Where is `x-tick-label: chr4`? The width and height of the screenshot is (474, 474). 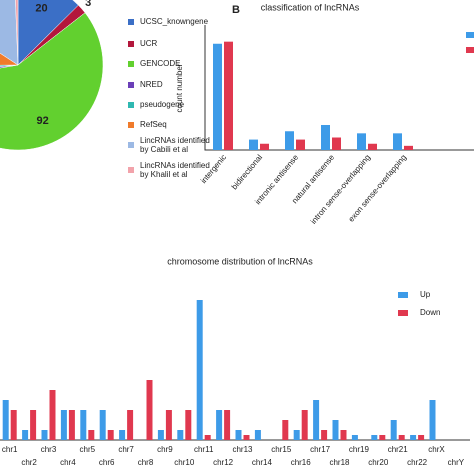 x-tick-label: chr4 is located at coordinates (68, 462).